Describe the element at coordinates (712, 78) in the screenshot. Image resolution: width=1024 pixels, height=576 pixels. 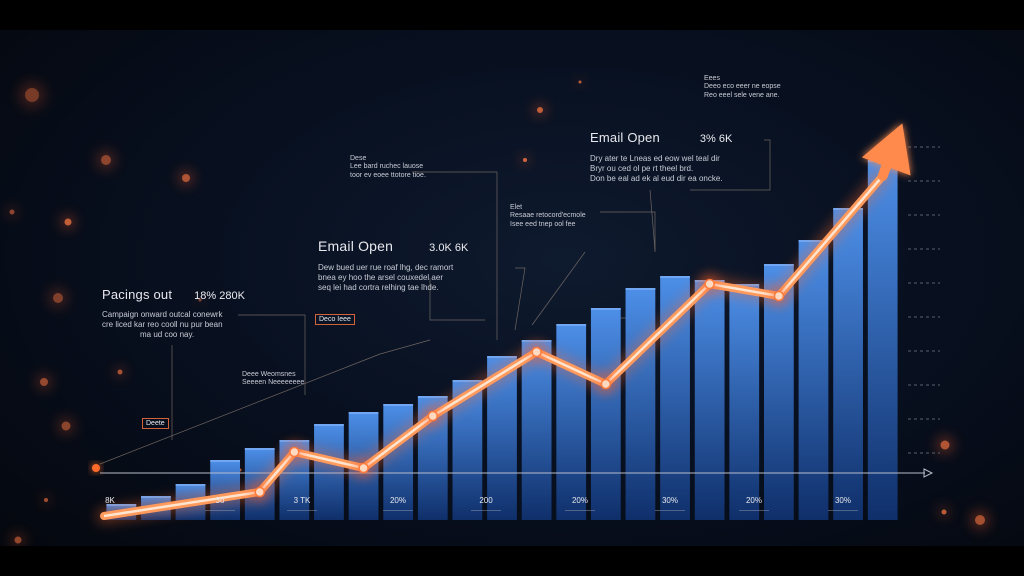
I see `note-far-right-head: Eees` at that location.